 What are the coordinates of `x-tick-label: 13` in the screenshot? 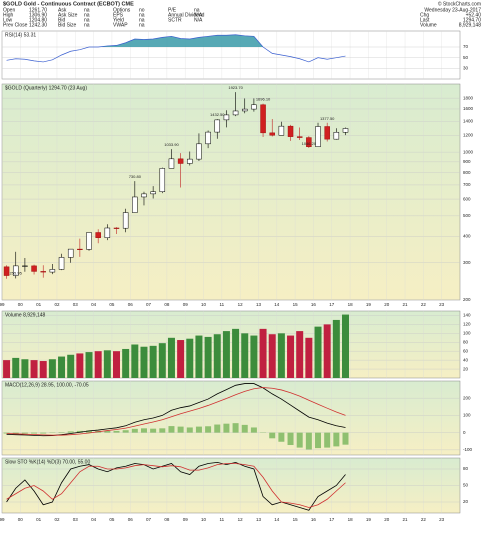 It's located at (259, 519).